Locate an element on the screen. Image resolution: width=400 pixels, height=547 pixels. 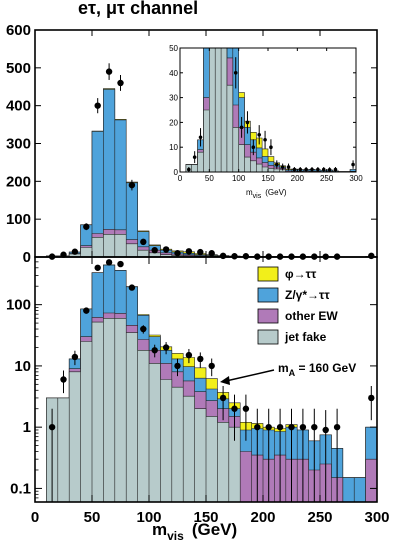
inset-stacked-bars is located at coordinates (271, 110).